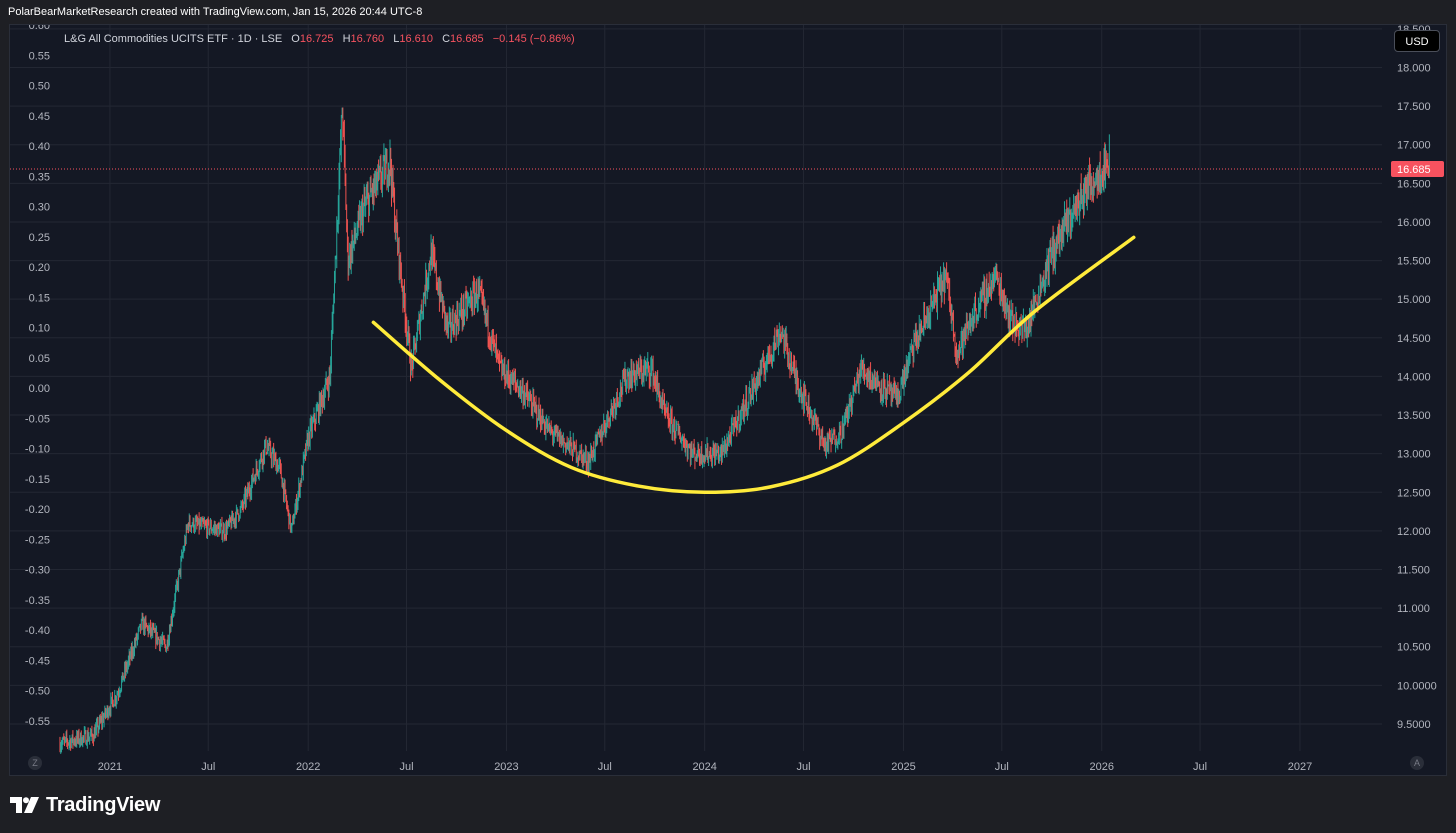 The height and width of the screenshot is (833, 1456). What do you see at coordinates (308, 767) in the screenshot?
I see `x-axis-tick: 2022` at bounding box center [308, 767].